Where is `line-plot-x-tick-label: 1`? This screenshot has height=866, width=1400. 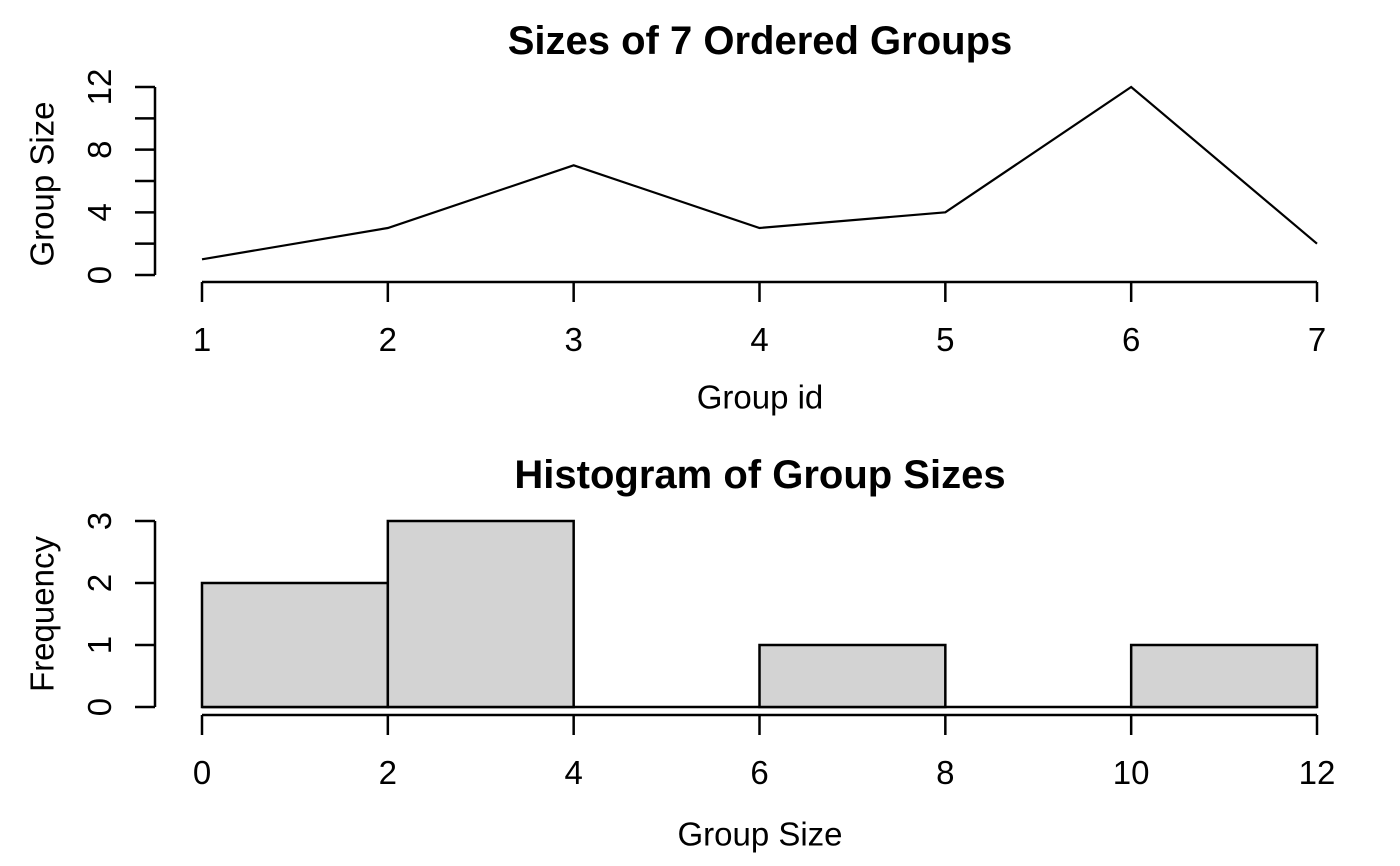
line-plot-x-tick-label: 1 is located at coordinates (202, 339).